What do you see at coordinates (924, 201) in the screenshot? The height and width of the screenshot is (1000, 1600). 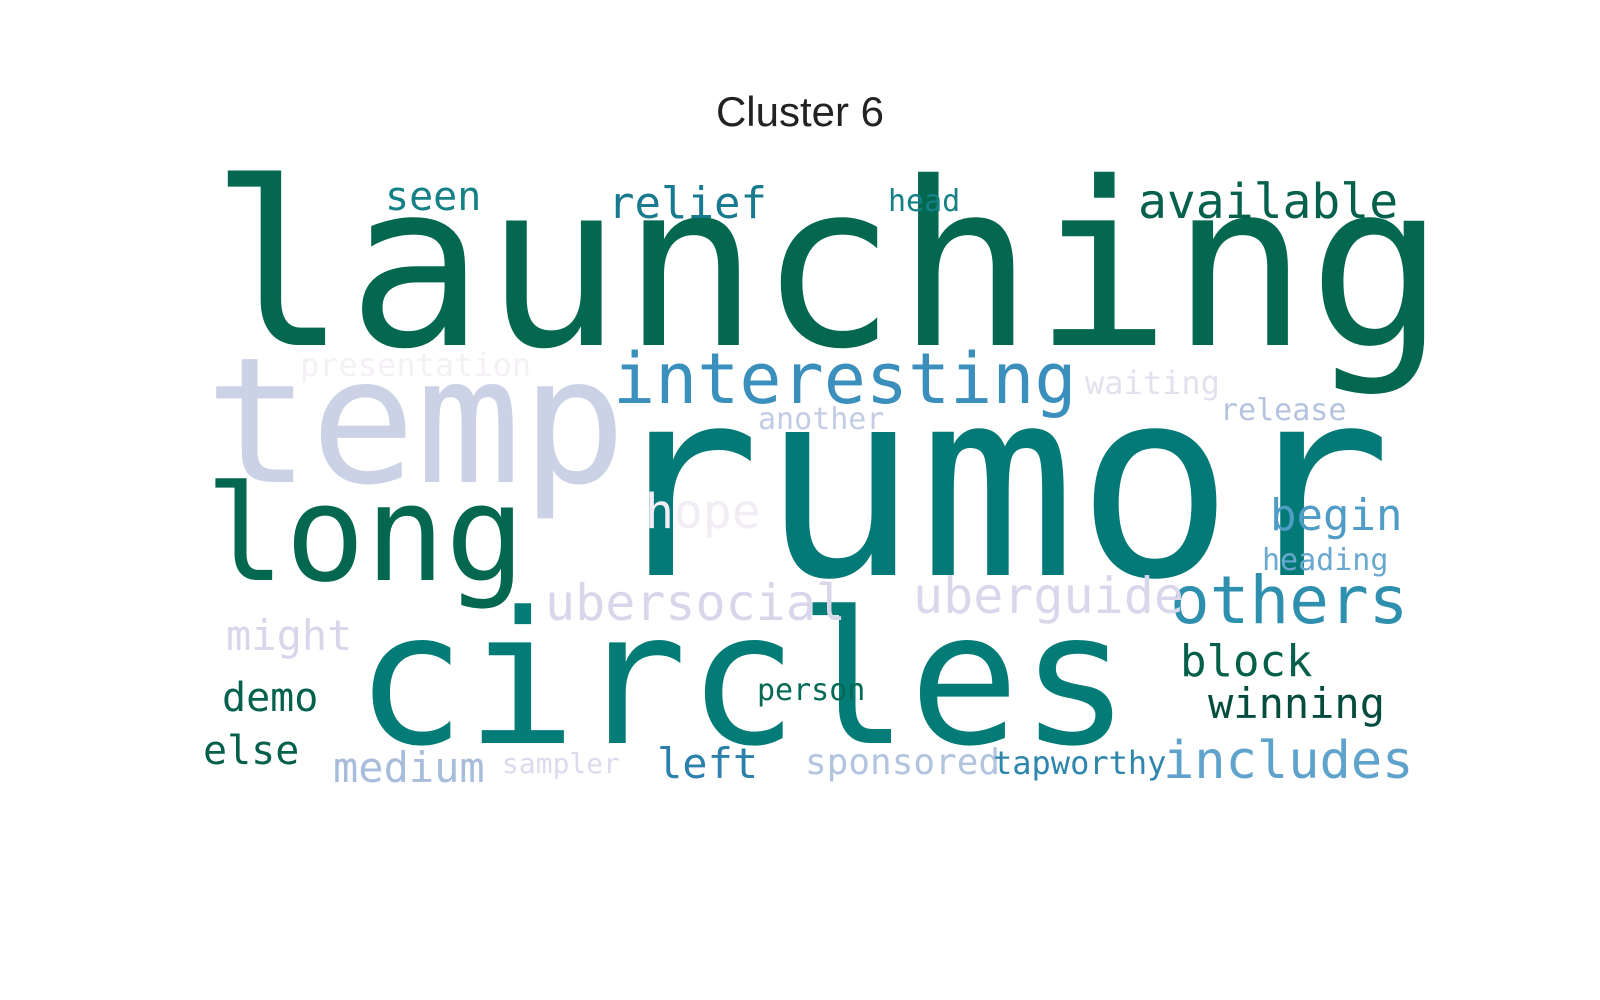 I see `word-head: head` at bounding box center [924, 201].